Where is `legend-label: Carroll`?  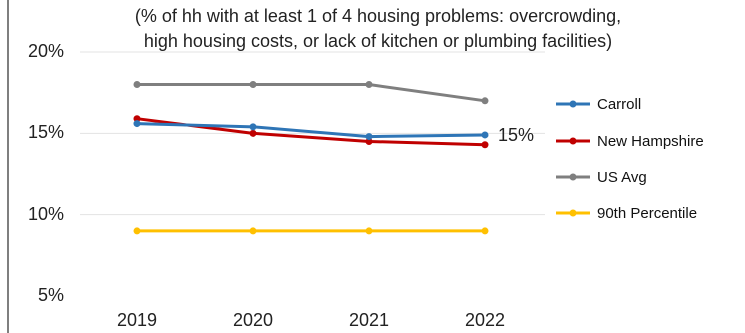
legend-label: Carroll is located at coordinates (619, 104).